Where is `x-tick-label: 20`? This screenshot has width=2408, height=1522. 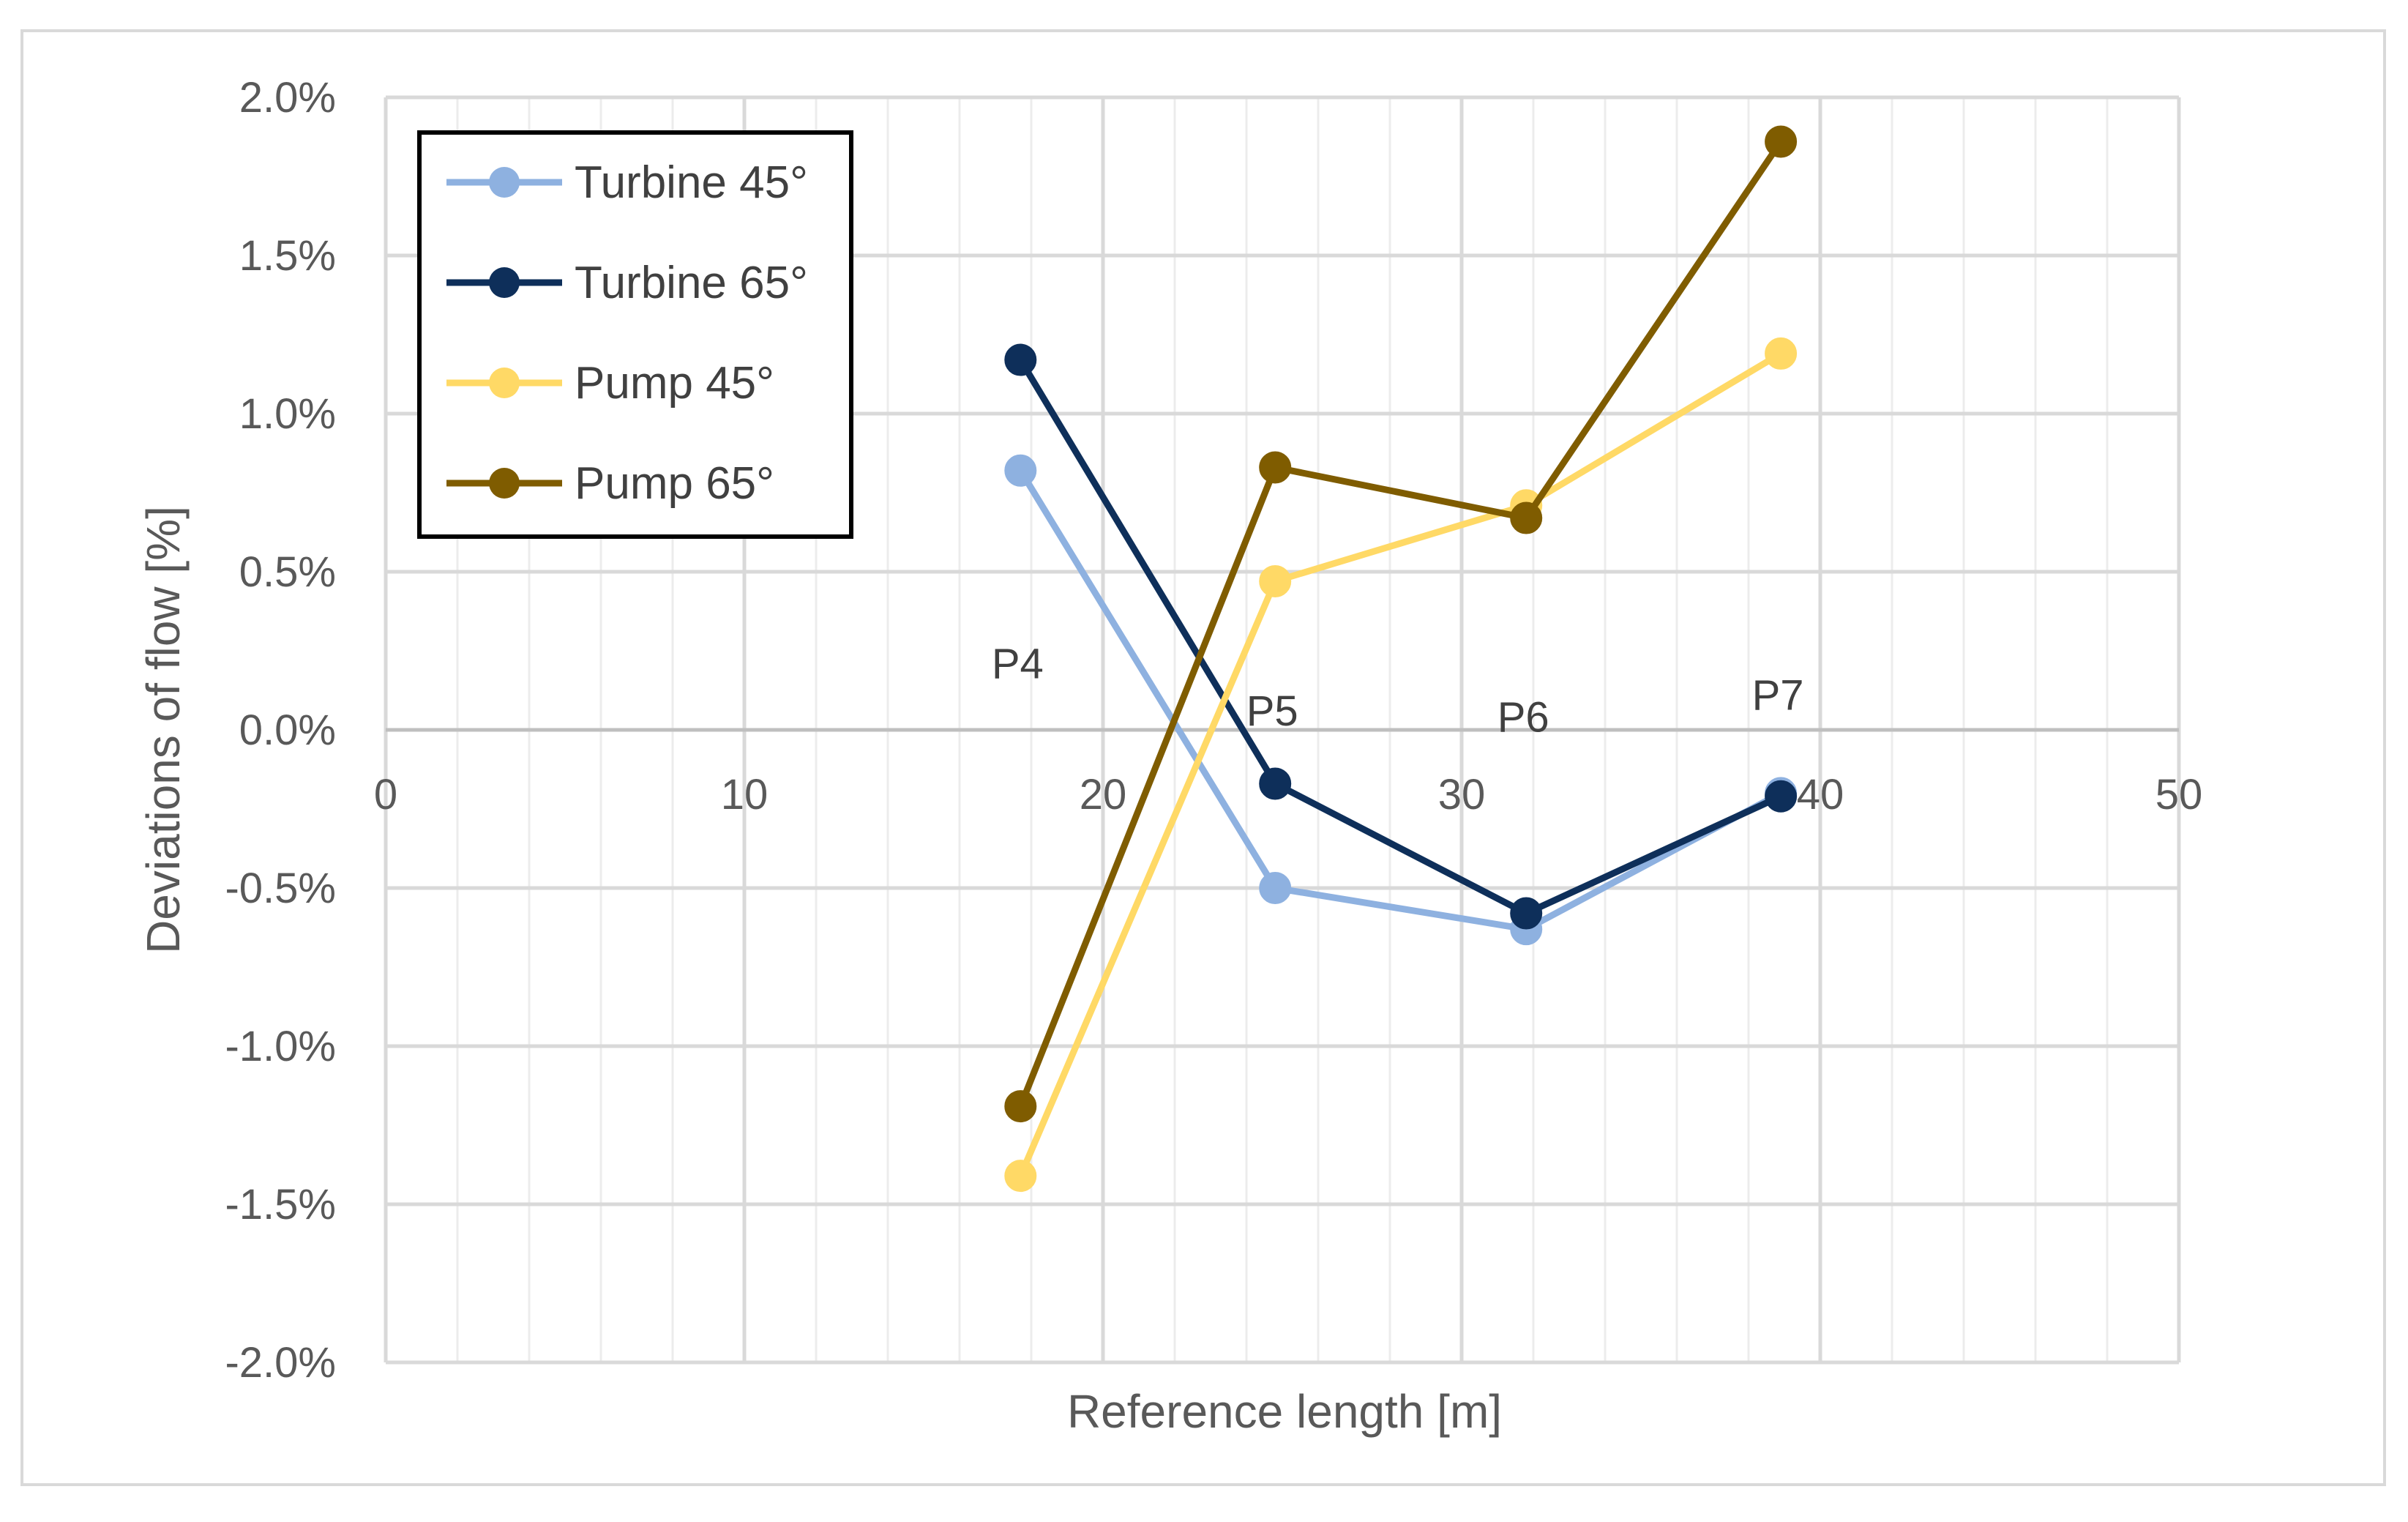
x-tick-label: 20 is located at coordinates (1103, 794).